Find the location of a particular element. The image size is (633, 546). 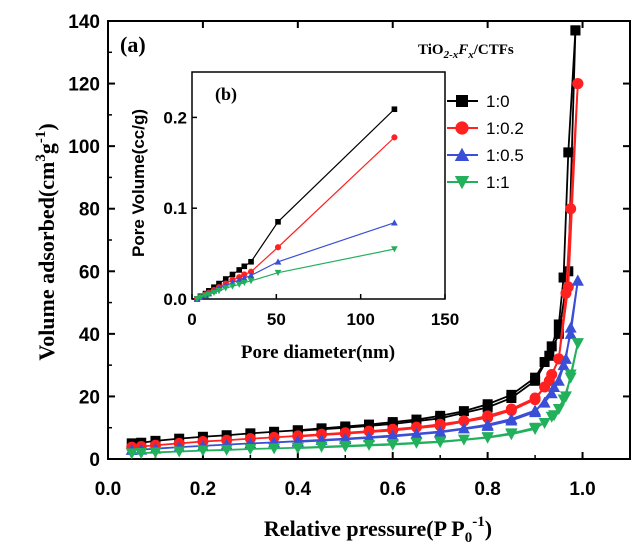

main-y-tick-label: 120 is located at coordinates (84, 85).